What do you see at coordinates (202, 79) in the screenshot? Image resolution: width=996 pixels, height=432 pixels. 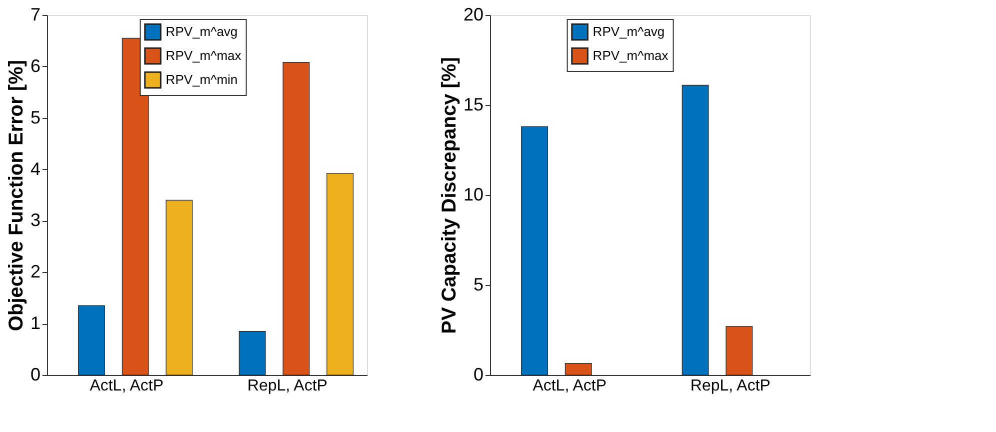 I see `legend-label: RPV_m^min` at bounding box center [202, 79].